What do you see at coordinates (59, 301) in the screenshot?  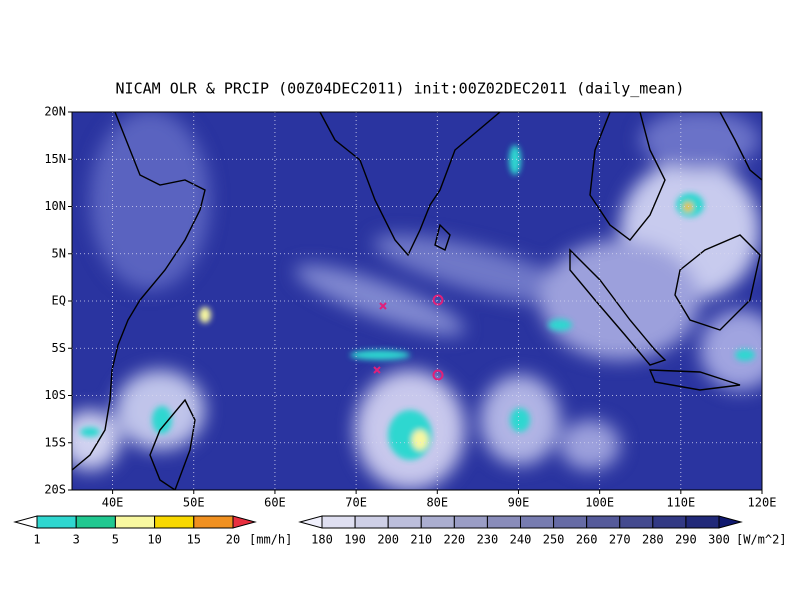 I see `lat-label: EQ` at bounding box center [59, 301].